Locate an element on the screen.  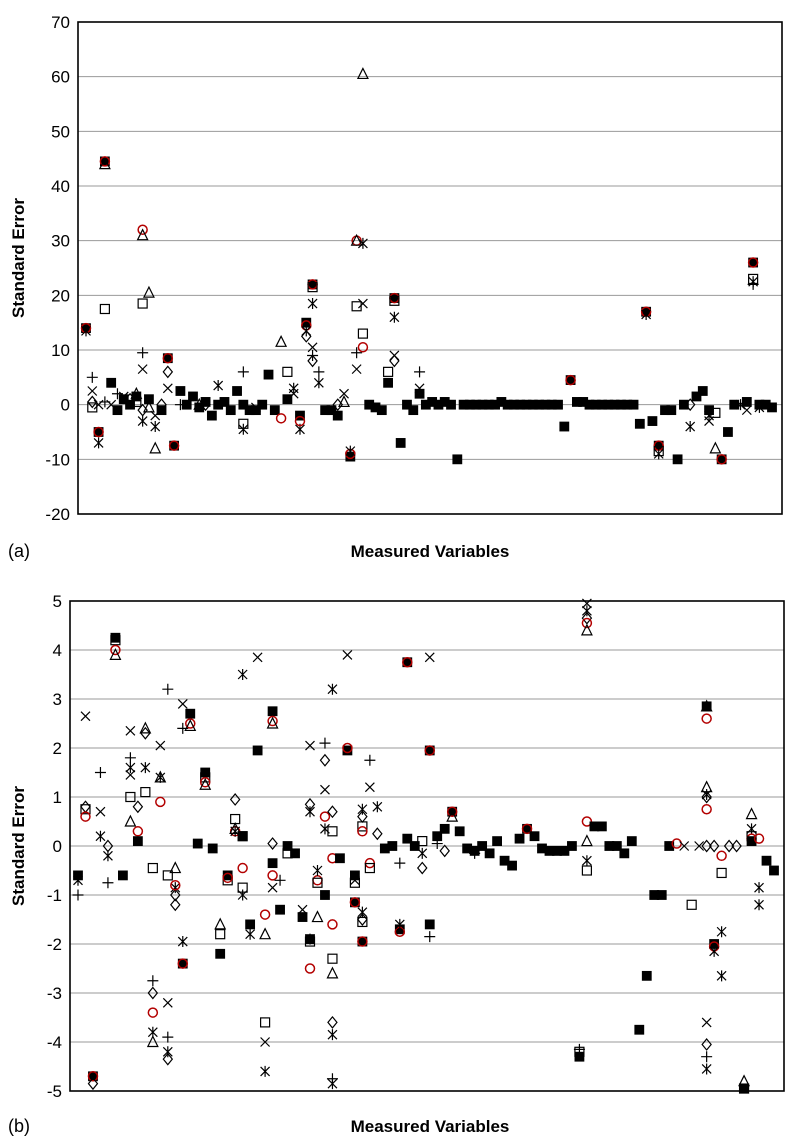
panel-b-y-tick-label: 2 is located at coordinates (57, 748).